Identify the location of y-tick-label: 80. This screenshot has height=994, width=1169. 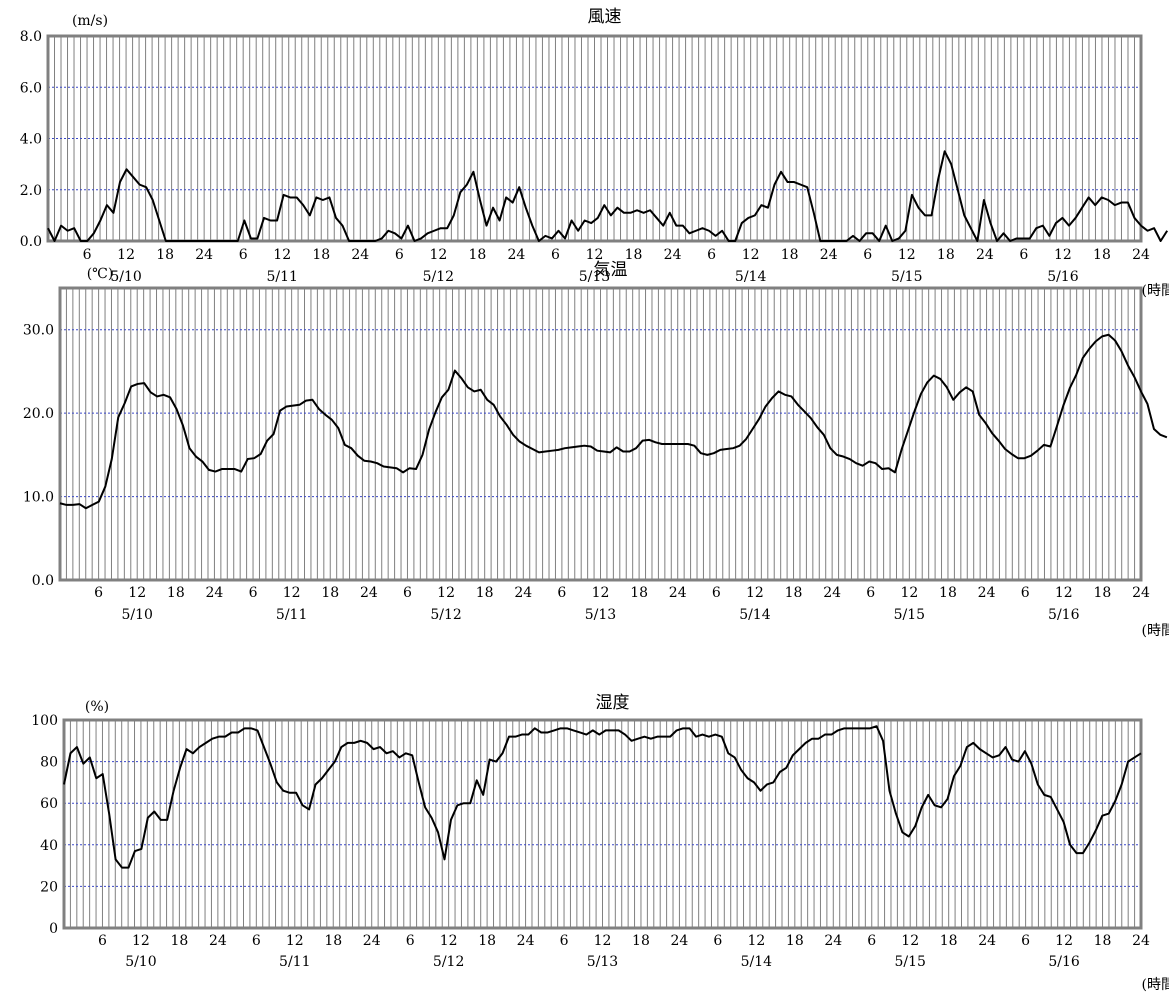
(49, 763).